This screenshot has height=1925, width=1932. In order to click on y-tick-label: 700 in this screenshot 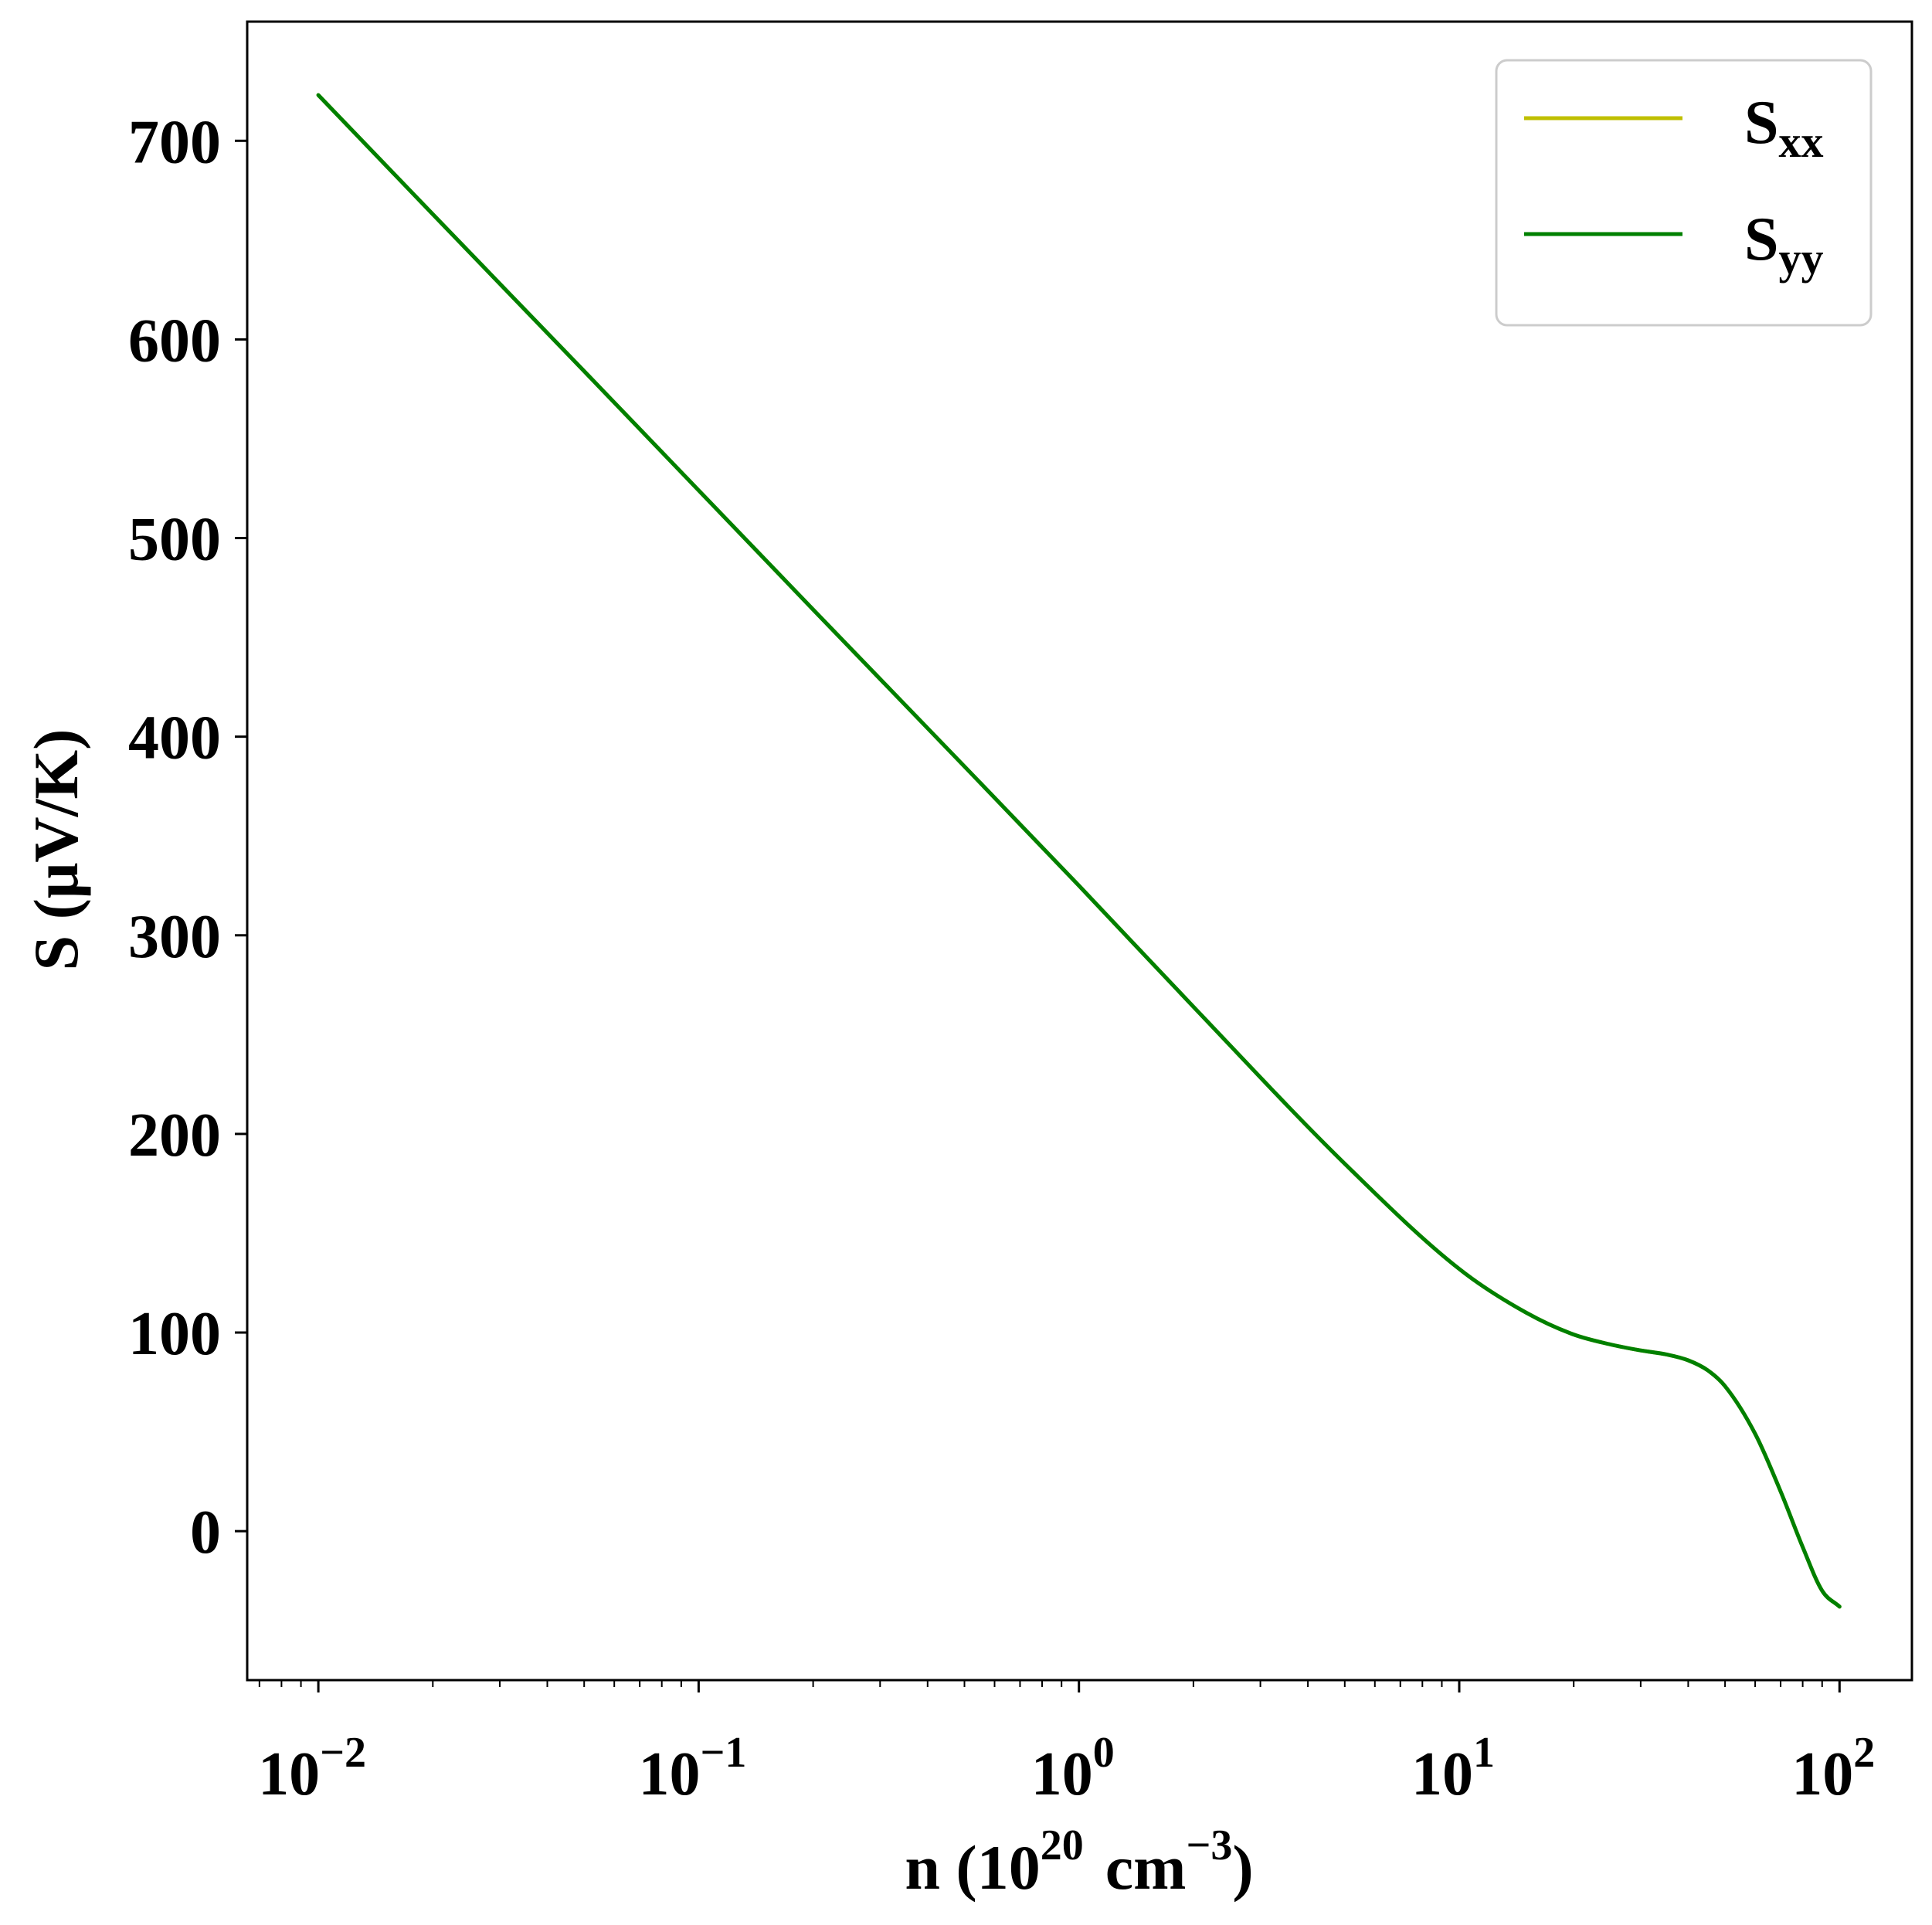, I will do `click(174, 142)`.